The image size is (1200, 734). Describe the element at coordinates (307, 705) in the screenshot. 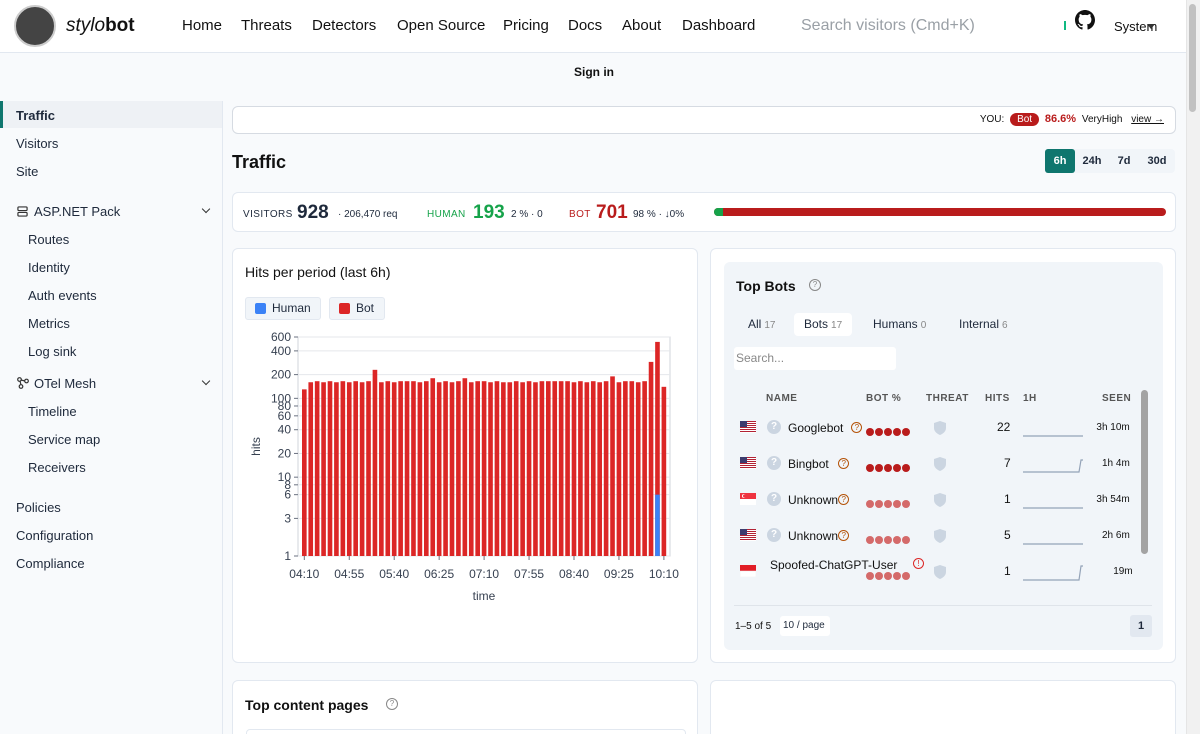

I see `top-pages-title: Top content pages` at that location.